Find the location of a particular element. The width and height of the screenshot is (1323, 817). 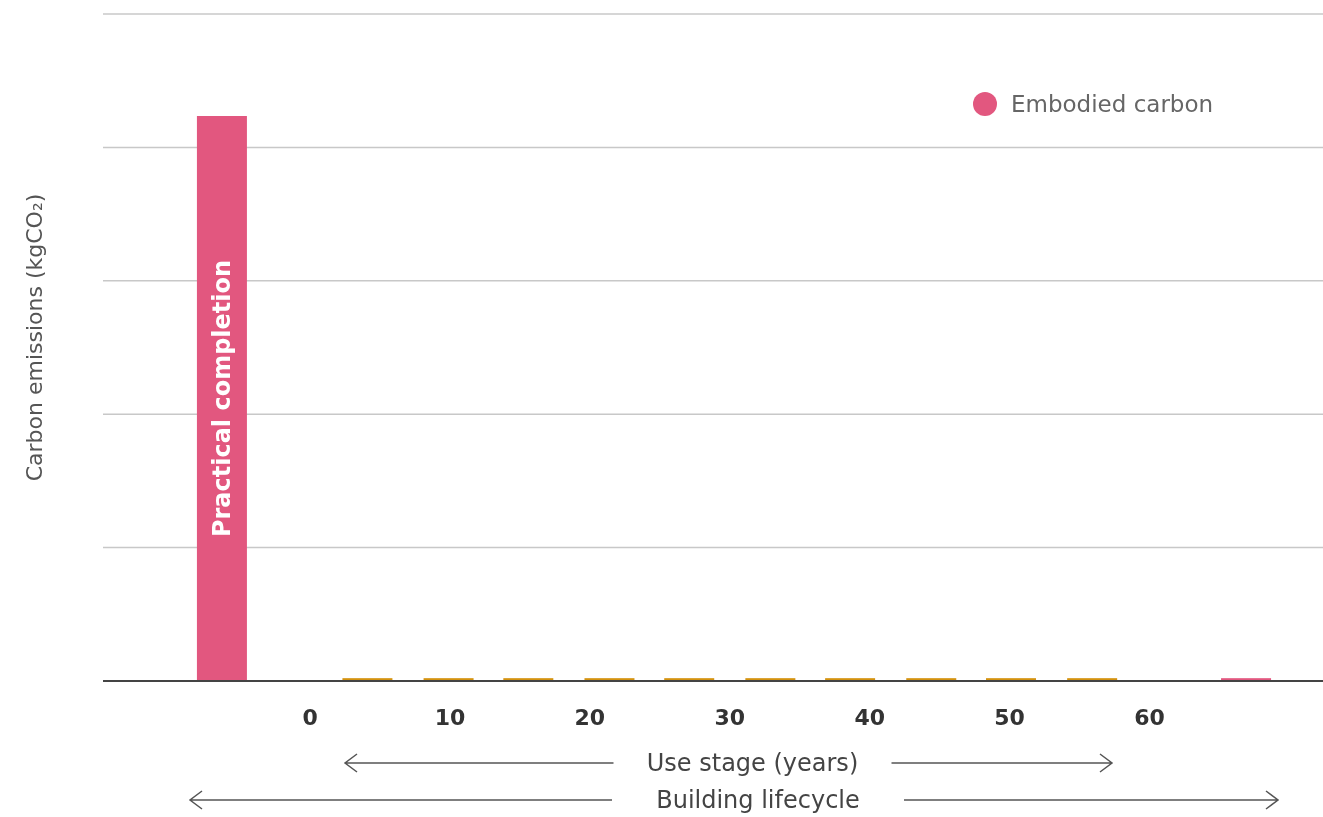

x-tick-label: 0 is located at coordinates (310, 717).